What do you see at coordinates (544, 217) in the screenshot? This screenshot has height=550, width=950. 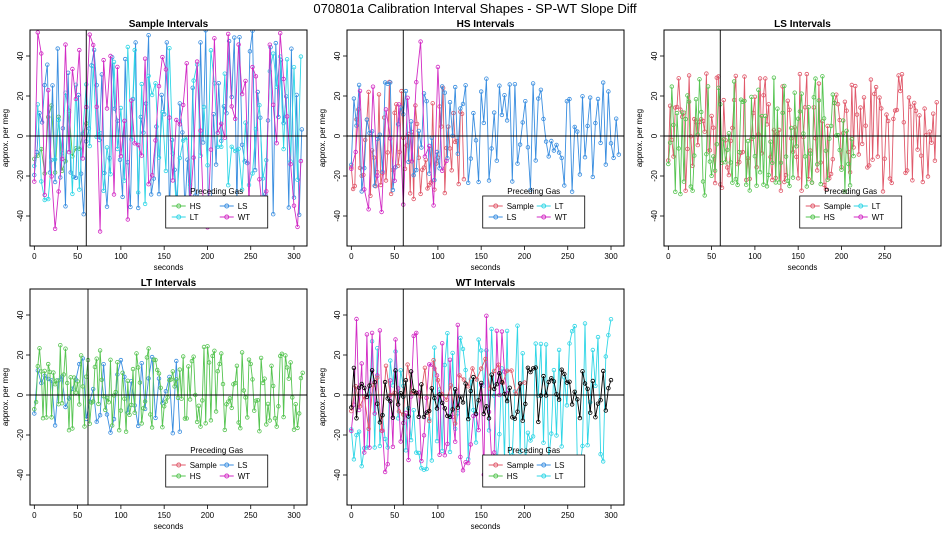 I see `legend-swatch-point` at bounding box center [544, 217].